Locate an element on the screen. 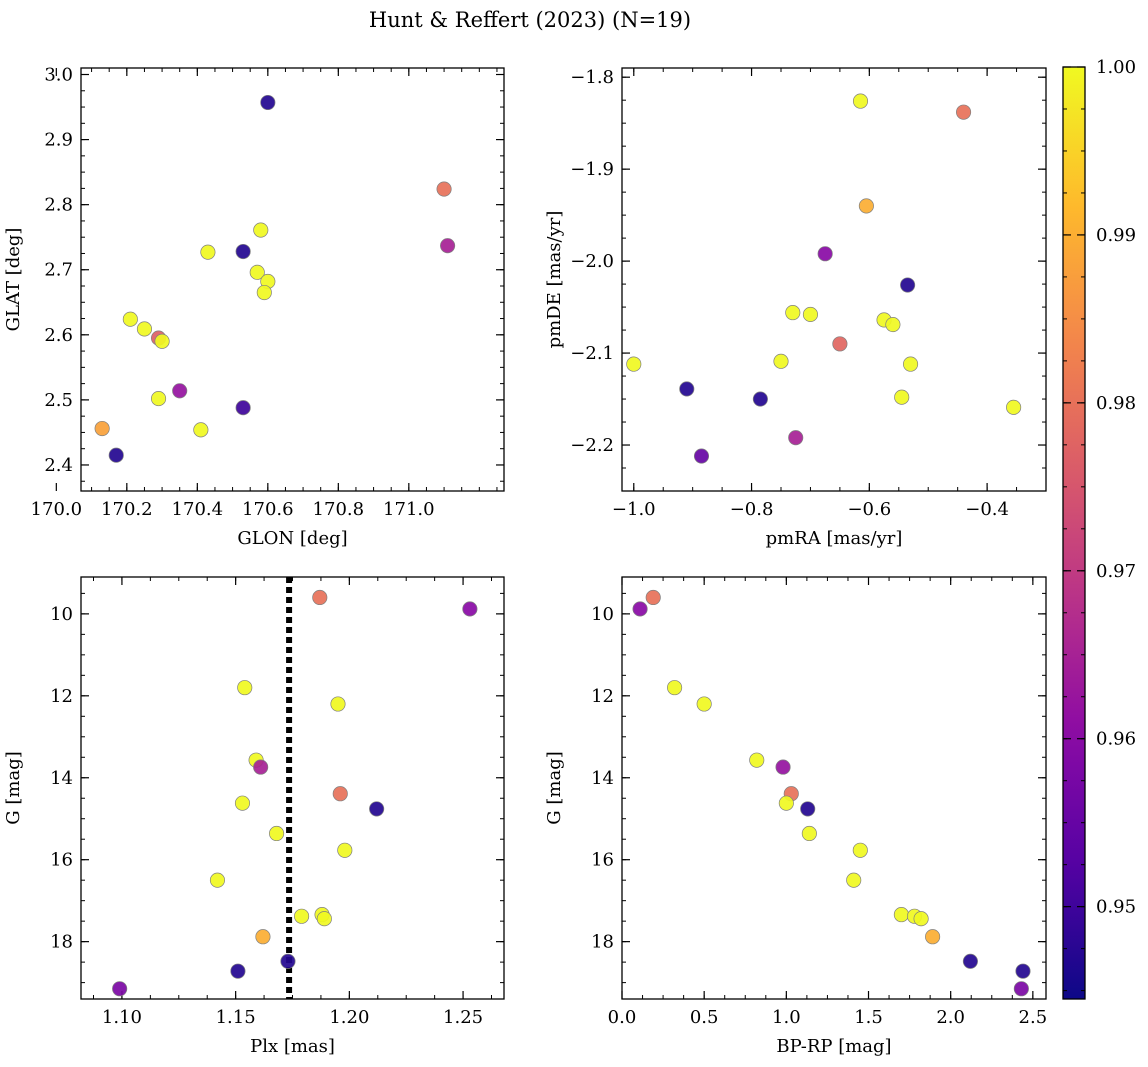  colorbar-tick-label: 0.97 is located at coordinates (1116, 571).